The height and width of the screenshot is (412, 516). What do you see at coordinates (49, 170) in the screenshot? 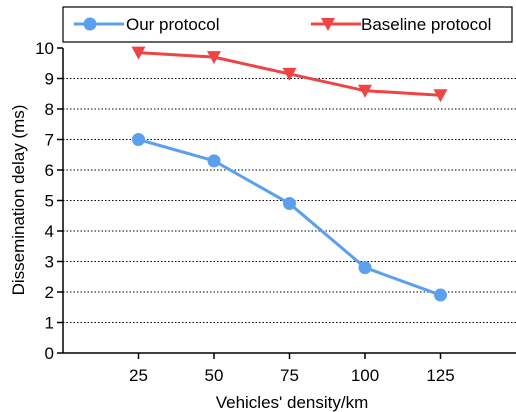
I see `y-tick-label: 6` at bounding box center [49, 170].